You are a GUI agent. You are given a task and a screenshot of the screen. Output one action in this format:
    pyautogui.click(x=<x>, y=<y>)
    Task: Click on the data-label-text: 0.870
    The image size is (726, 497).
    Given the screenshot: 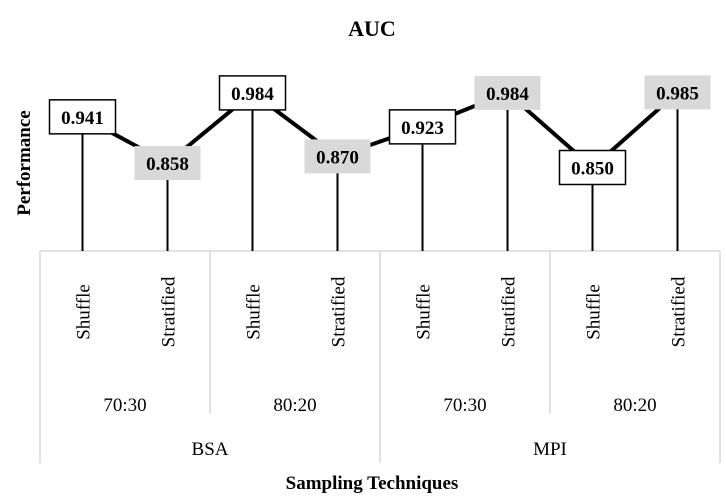 What is the action you would take?
    pyautogui.click(x=337, y=157)
    